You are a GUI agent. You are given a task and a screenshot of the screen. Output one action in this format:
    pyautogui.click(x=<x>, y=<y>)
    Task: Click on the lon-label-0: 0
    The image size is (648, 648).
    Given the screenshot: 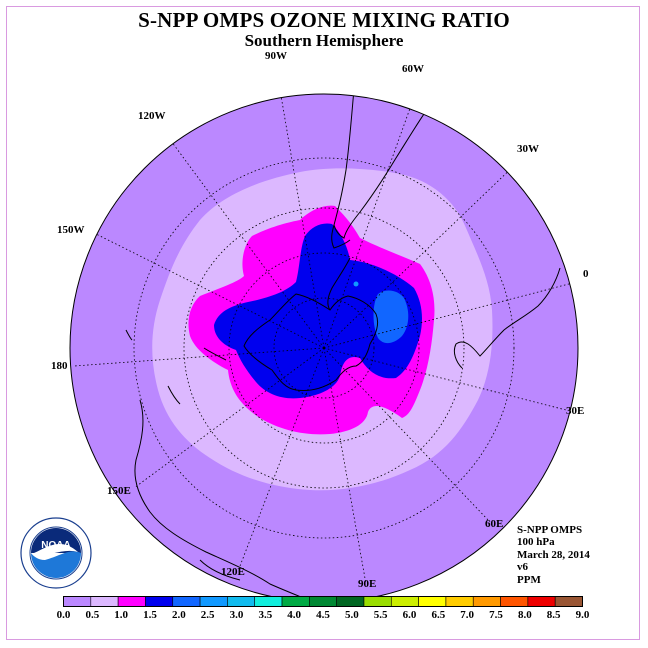 What is the action you would take?
    pyautogui.click(x=586, y=274)
    